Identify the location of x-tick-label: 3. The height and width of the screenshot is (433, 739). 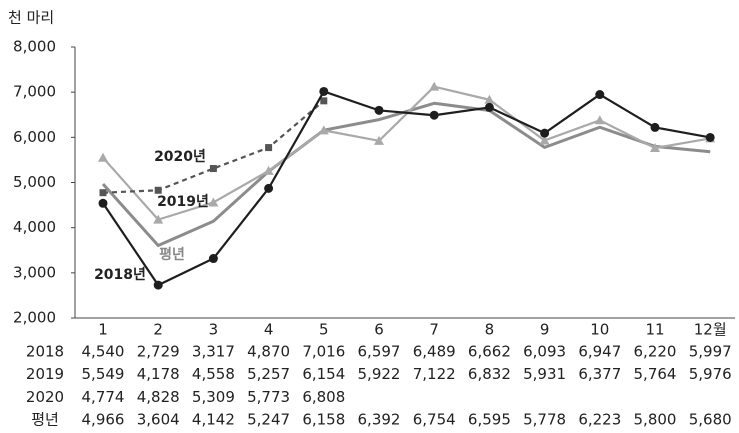
(214, 330).